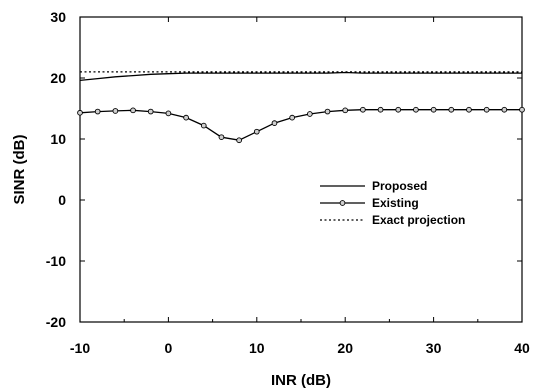 The width and height of the screenshot is (539, 391). Describe the element at coordinates (395, 203) in the screenshot. I see `legend-label-2: Existing` at that location.